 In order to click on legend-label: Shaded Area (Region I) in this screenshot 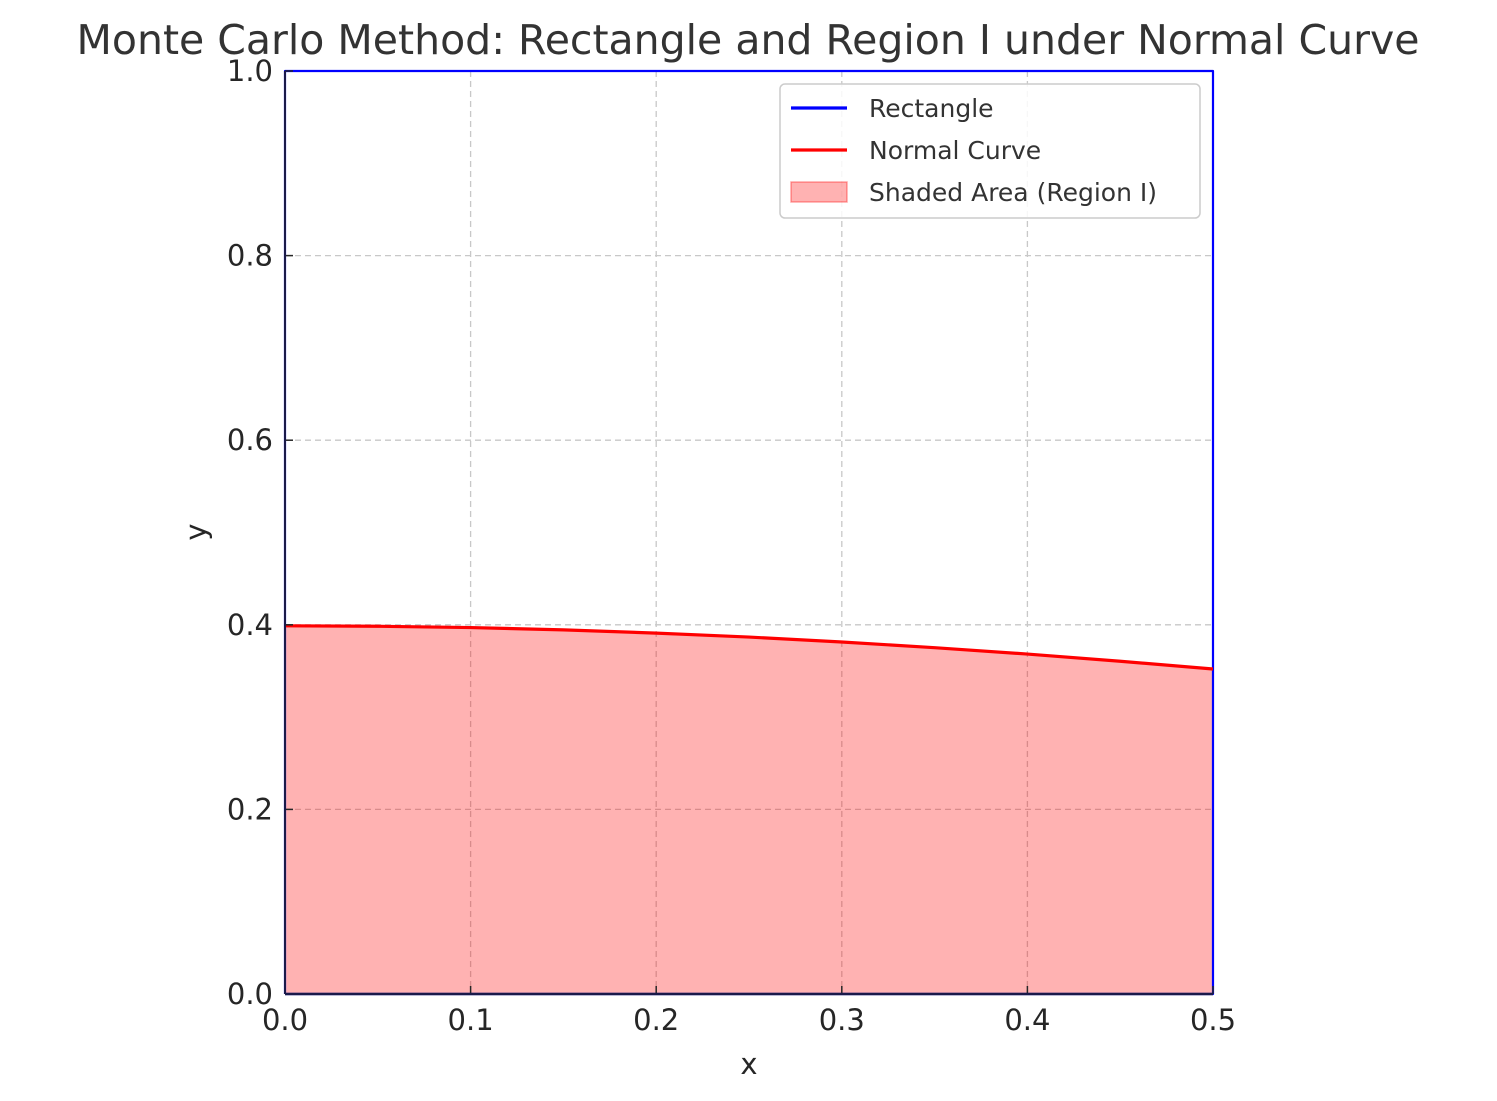, I will do `click(1013, 192)`.